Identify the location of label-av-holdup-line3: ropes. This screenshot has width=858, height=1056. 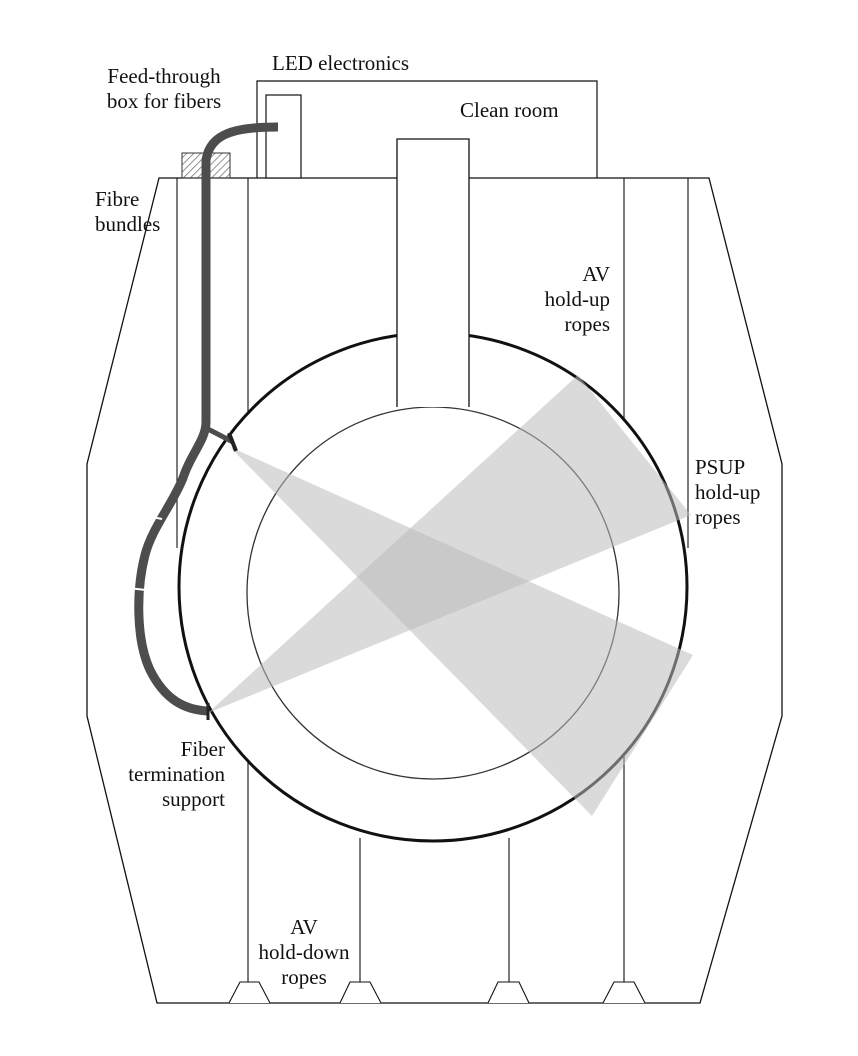
(587, 324).